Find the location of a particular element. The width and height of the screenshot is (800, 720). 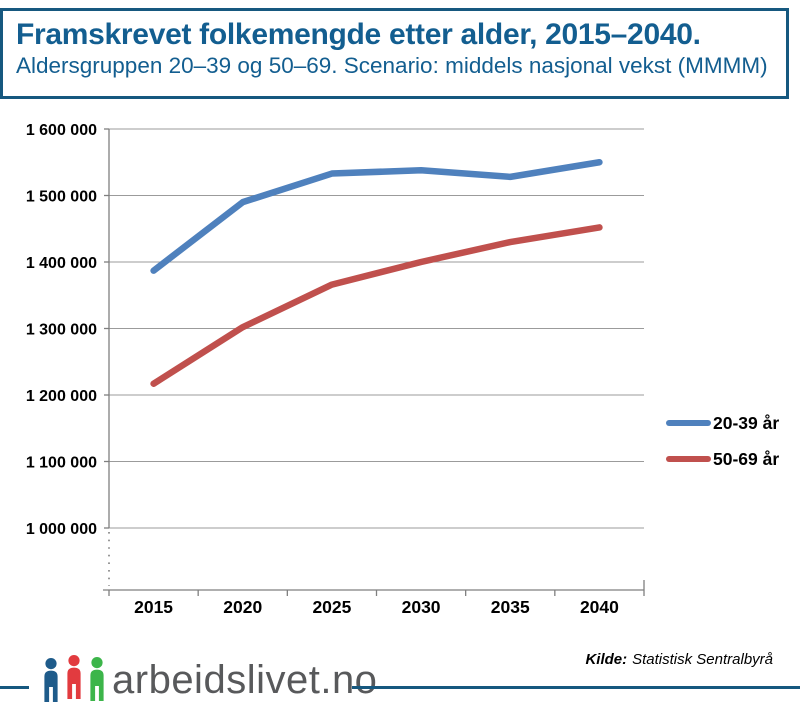

y-tick-label: 1 000 000 is located at coordinates (61, 529).